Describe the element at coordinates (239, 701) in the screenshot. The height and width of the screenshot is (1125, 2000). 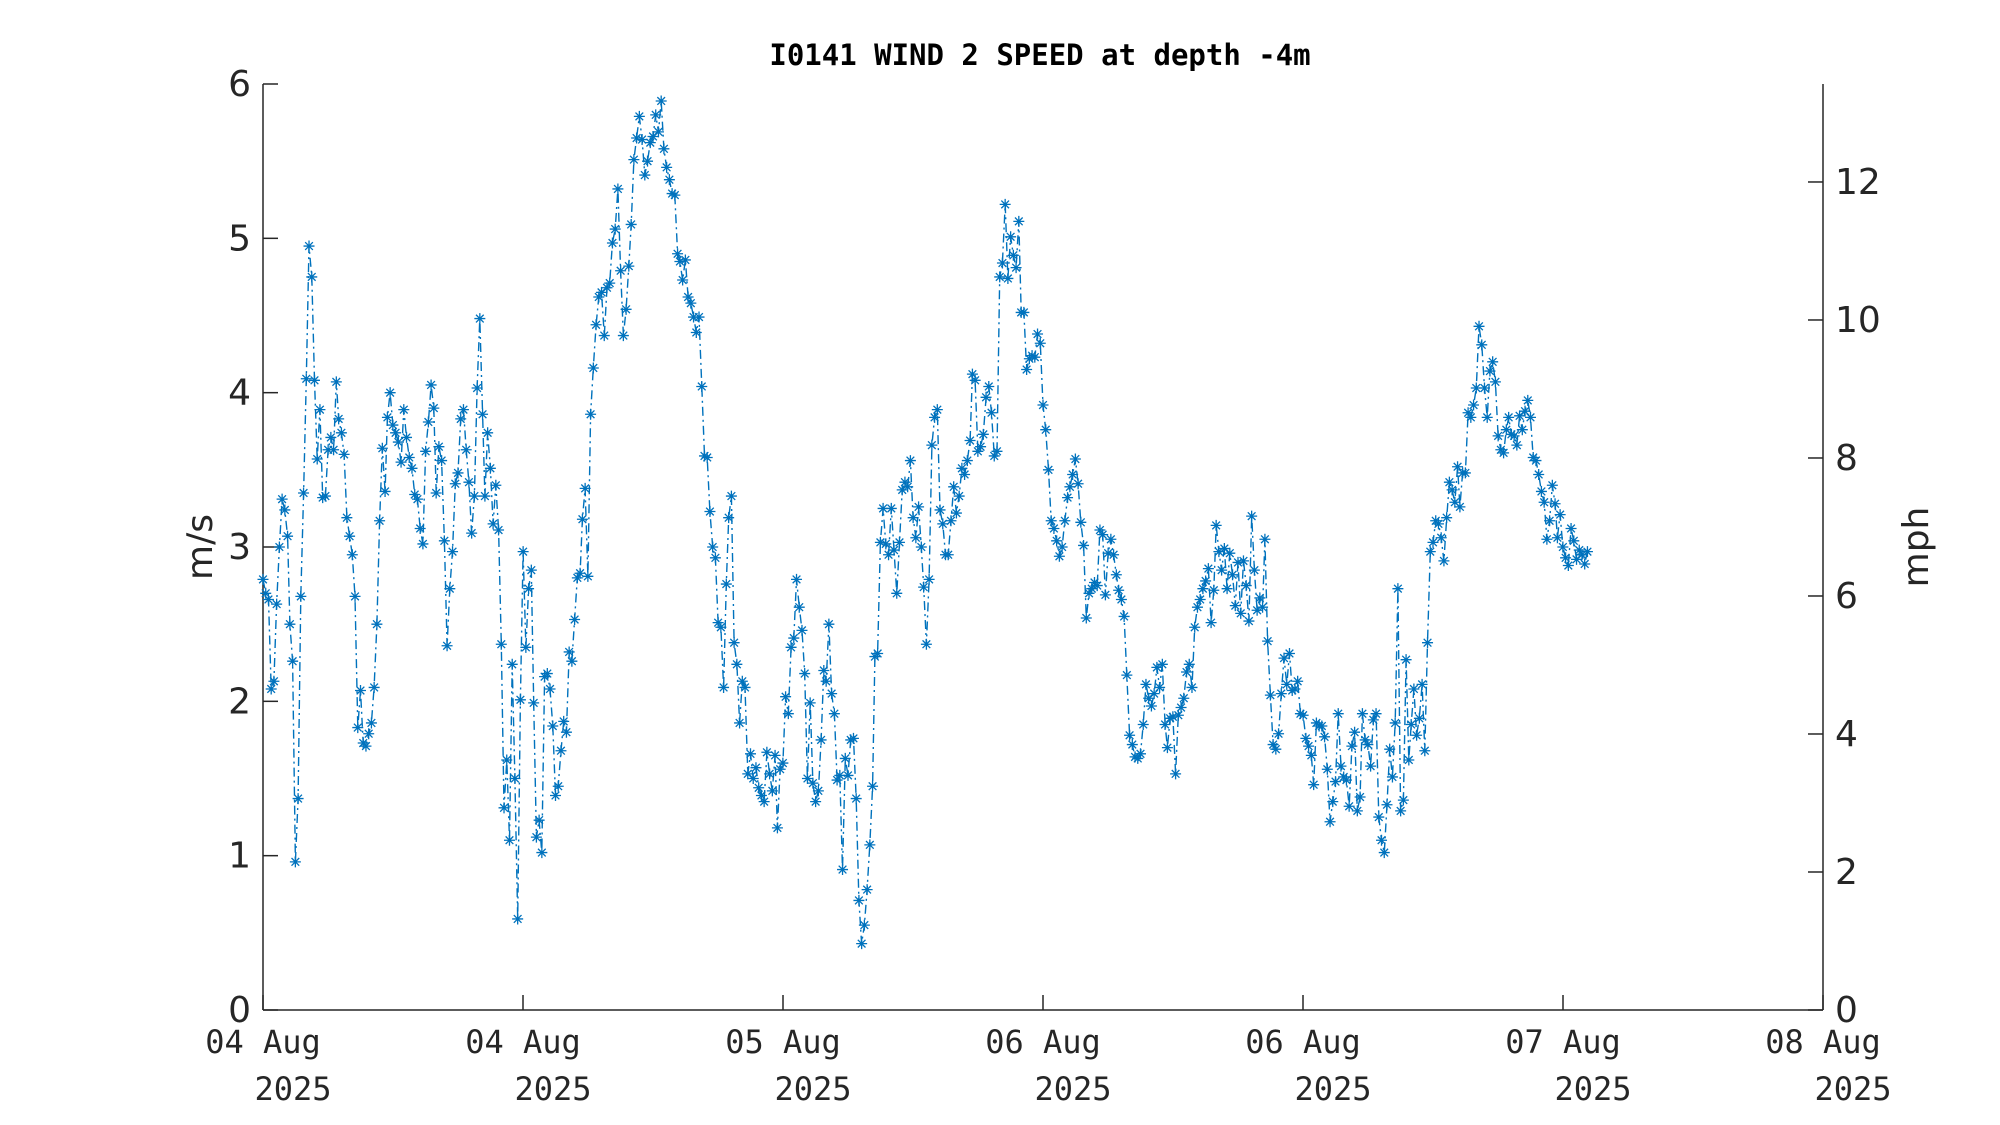
I see `y-tick-label: 2` at that location.